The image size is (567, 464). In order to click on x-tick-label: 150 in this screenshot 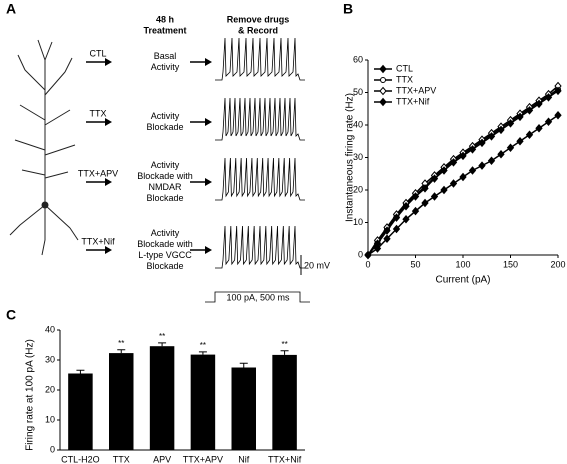, I will do `click(510, 264)`.